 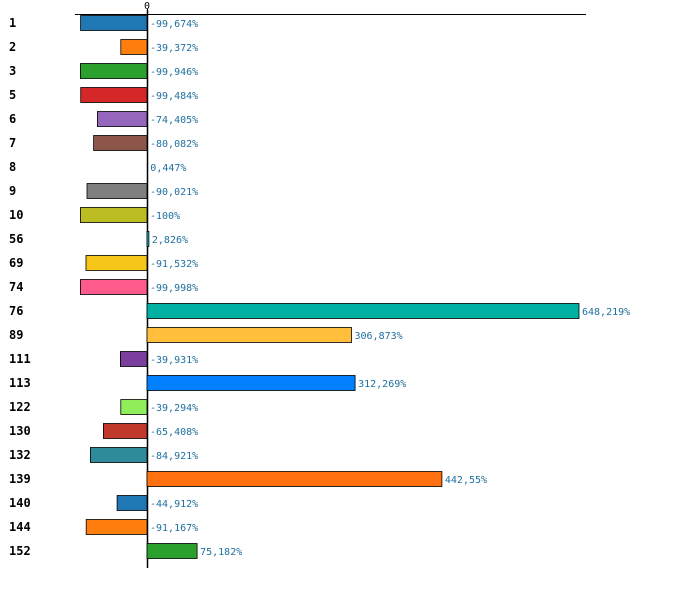 I want to click on value-label: -65,408%, so click(x=174, y=432).